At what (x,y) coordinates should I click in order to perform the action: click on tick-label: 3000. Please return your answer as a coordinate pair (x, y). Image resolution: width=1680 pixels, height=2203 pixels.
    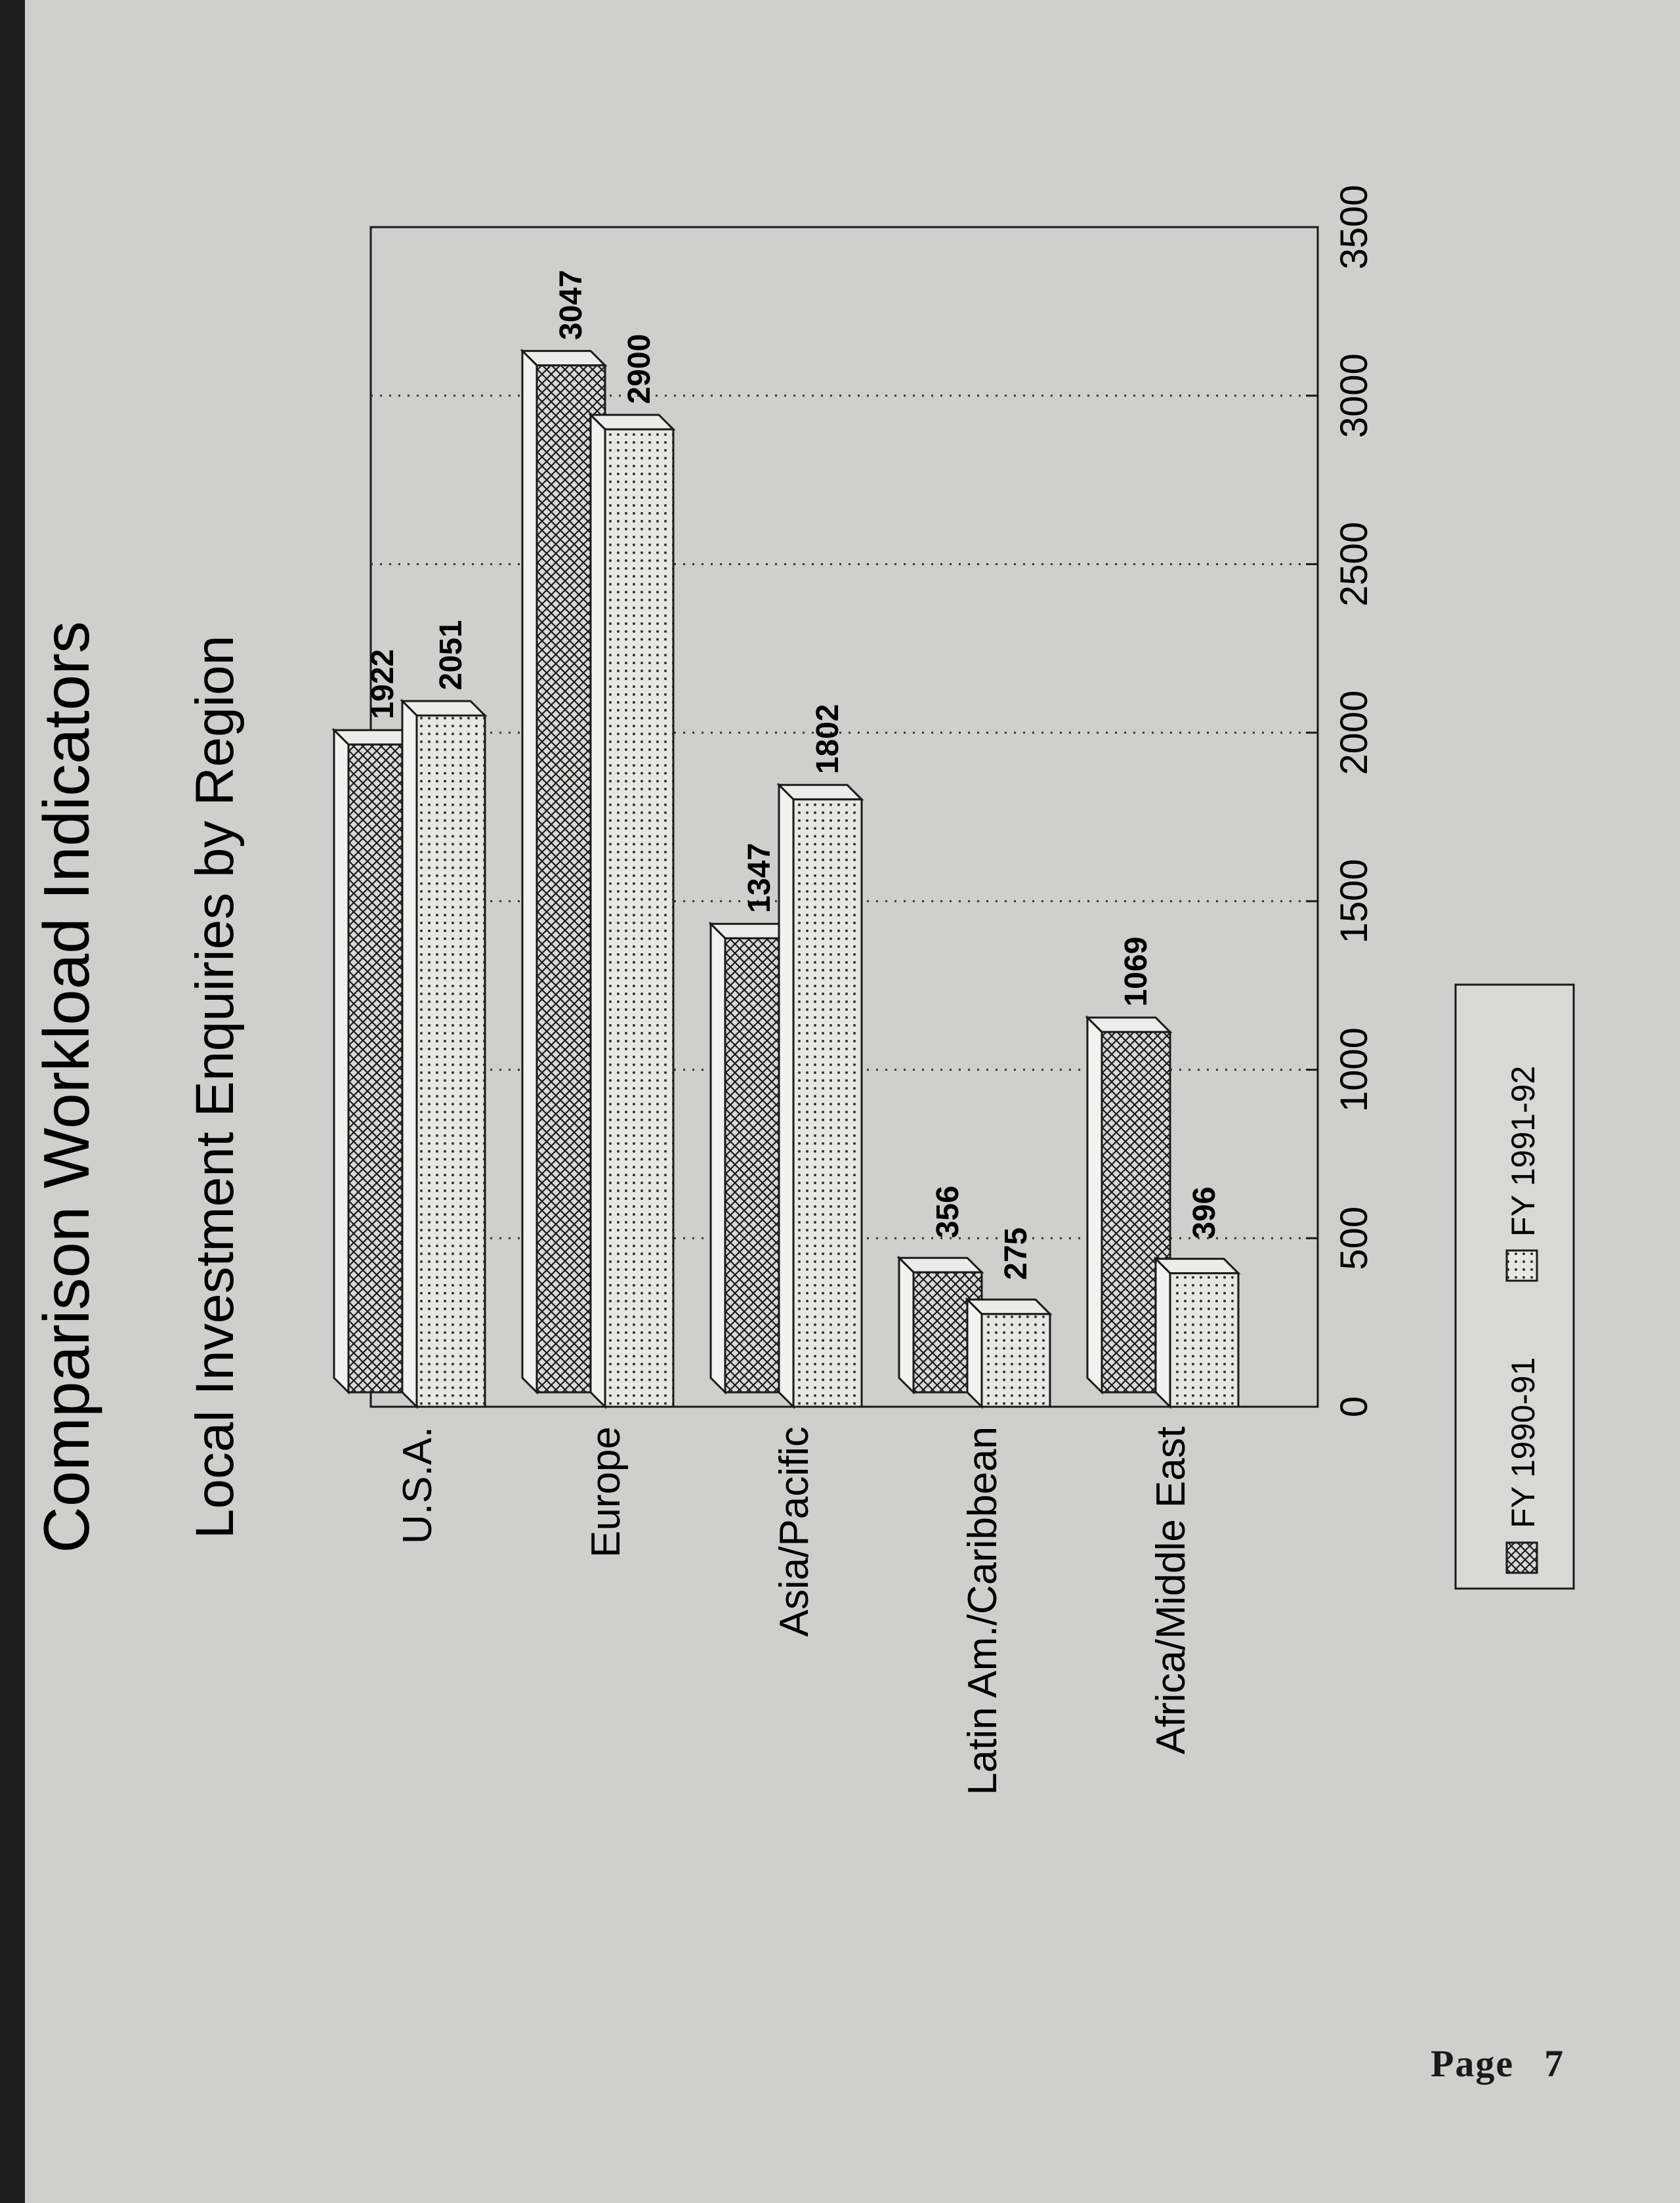
    Looking at the image, I should click on (1354, 395).